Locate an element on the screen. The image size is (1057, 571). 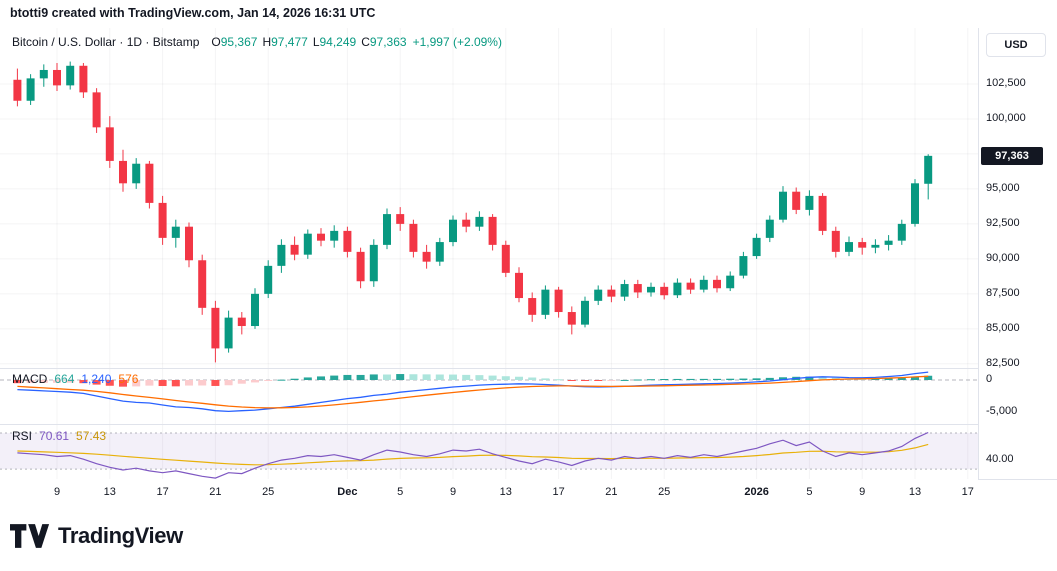
price-axis-label: 90,000 is located at coordinates (1003, 257).